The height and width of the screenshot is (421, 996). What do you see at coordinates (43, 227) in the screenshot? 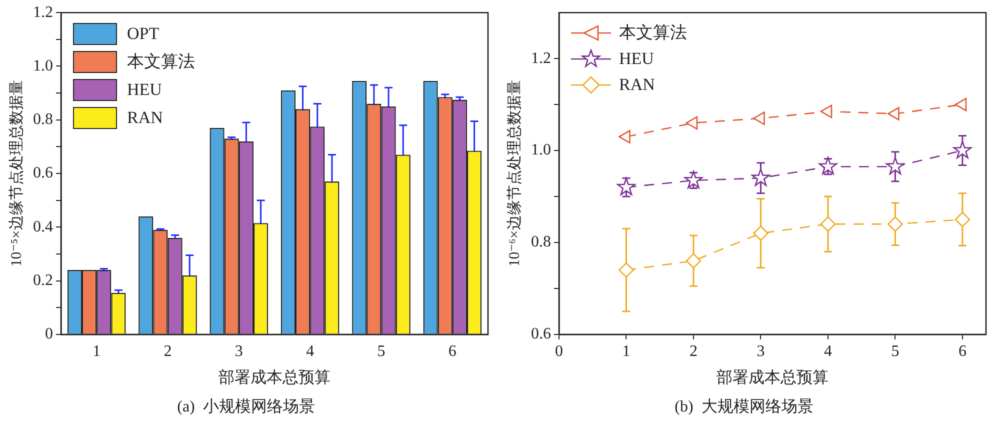
I see `y-tick-label: 0.4` at bounding box center [43, 227].